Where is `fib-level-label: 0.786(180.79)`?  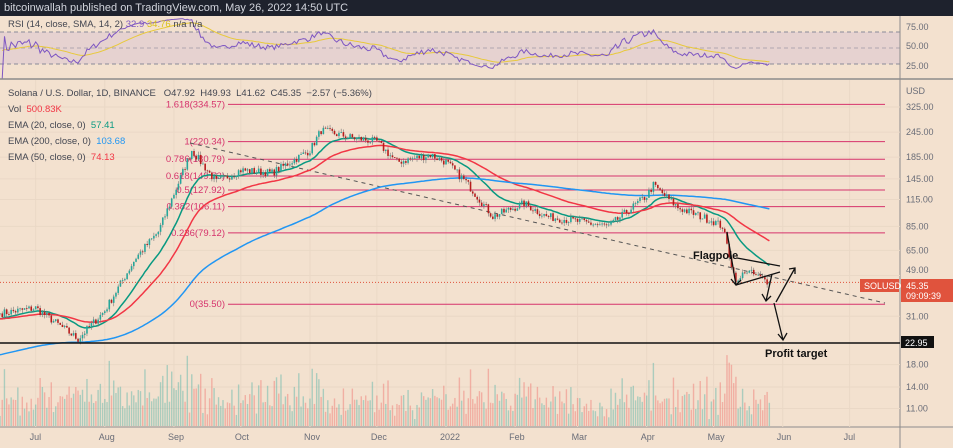 fib-level-label: 0.786(180.79) is located at coordinates (195, 159).